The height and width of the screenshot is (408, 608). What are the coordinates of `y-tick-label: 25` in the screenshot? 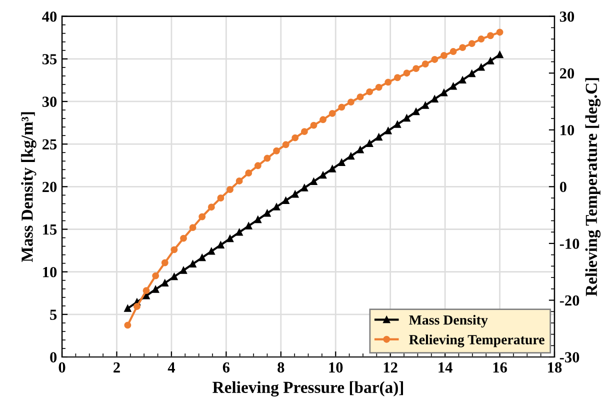 It's located at (49, 144).